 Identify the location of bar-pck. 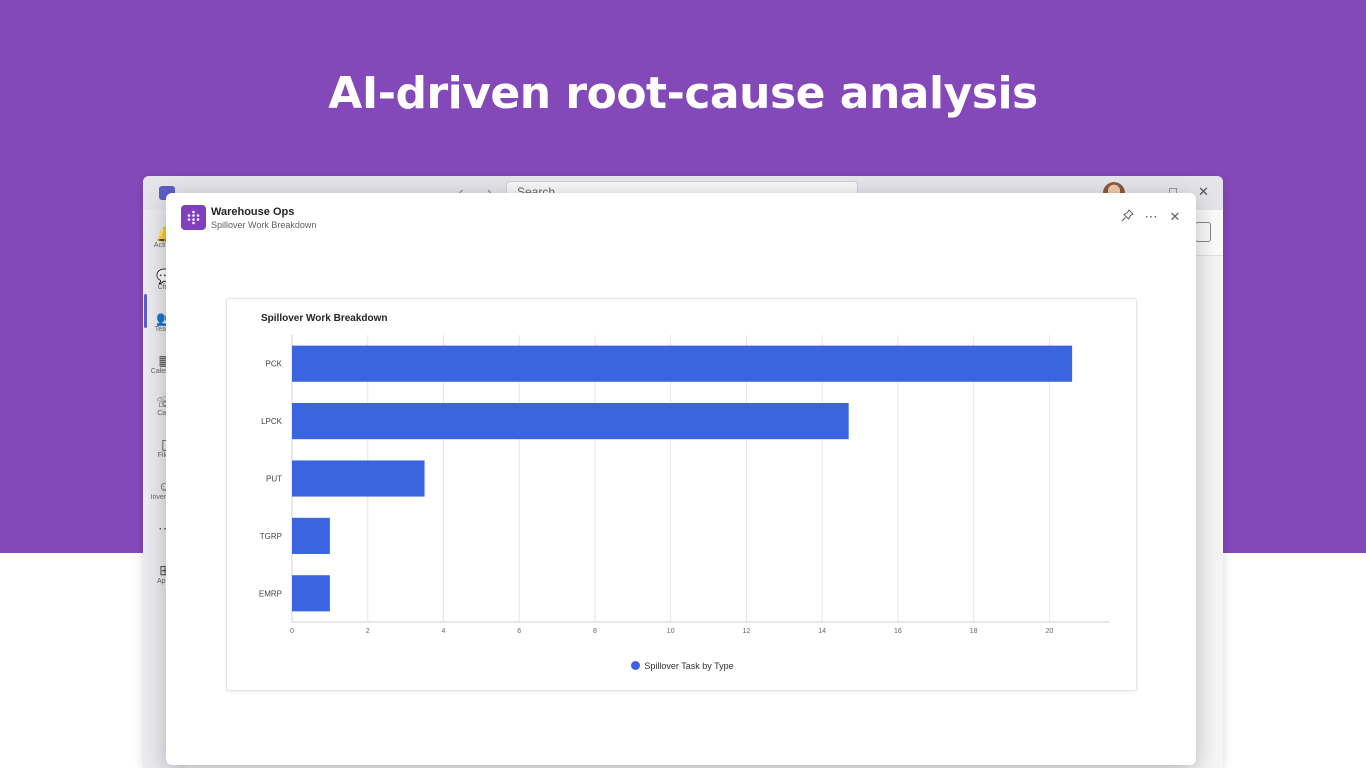
(682, 363).